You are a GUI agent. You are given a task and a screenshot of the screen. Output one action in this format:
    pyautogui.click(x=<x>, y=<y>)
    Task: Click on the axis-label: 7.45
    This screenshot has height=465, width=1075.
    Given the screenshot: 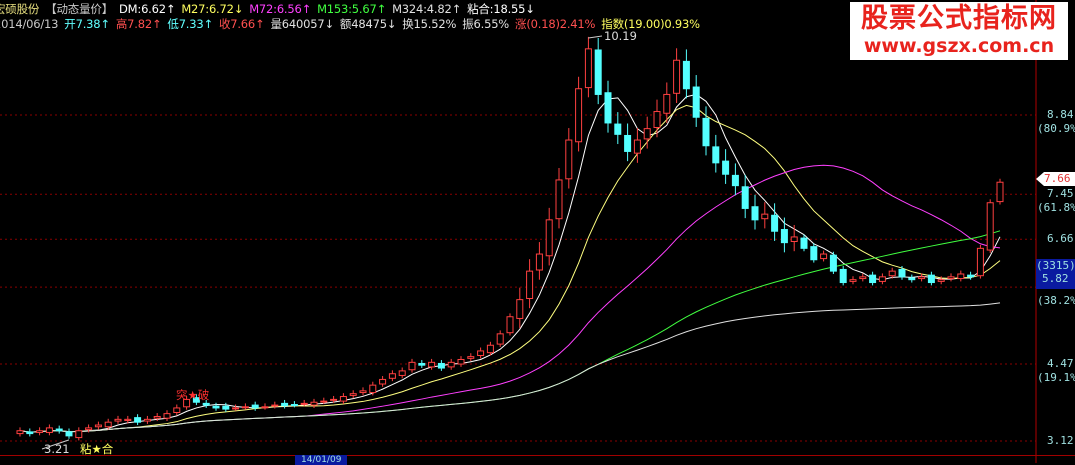 What is the action you would take?
    pyautogui.click(x=1060, y=194)
    